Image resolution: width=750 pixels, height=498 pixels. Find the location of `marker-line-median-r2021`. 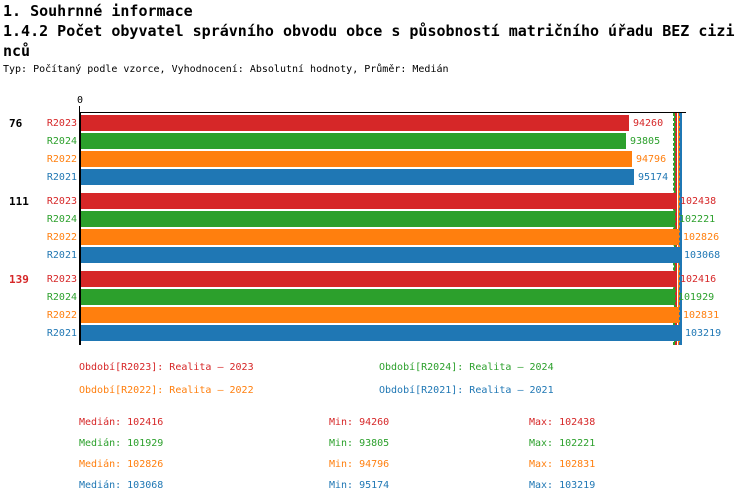

marker-line-median-r2021 is located at coordinates (680, 229).